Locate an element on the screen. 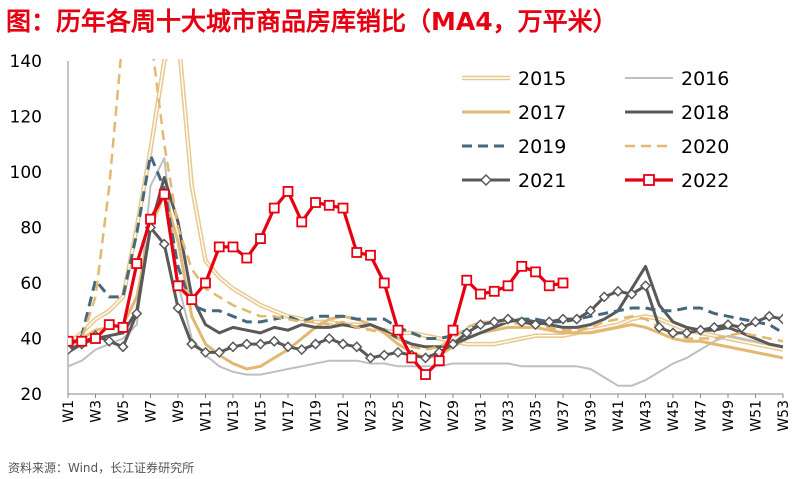 The height and width of the screenshot is (479, 796). x-tick-label: W7 is located at coordinates (152, 411).